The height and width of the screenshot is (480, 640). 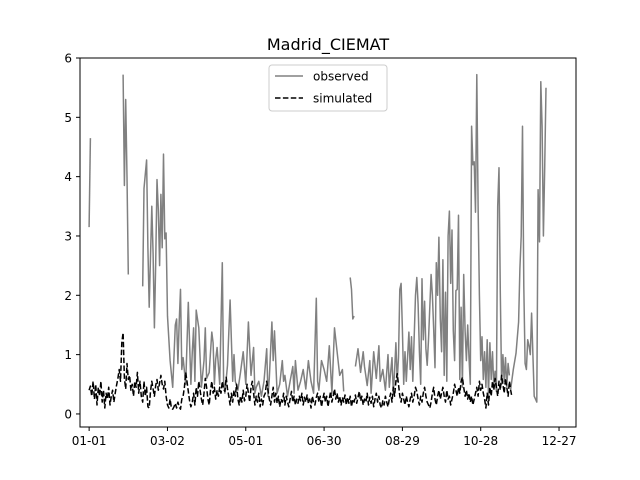 I want to click on x-tick-label: 10-28, so click(x=480, y=441).